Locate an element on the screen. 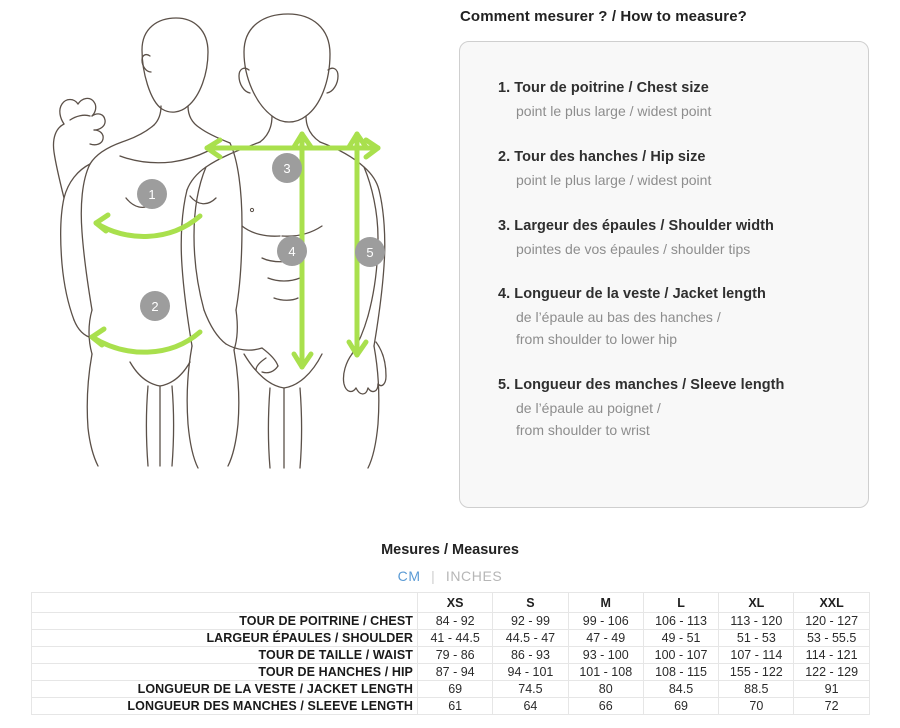 This screenshot has height=728, width=900. instruction-number-1: 1. is located at coordinates (504, 88).